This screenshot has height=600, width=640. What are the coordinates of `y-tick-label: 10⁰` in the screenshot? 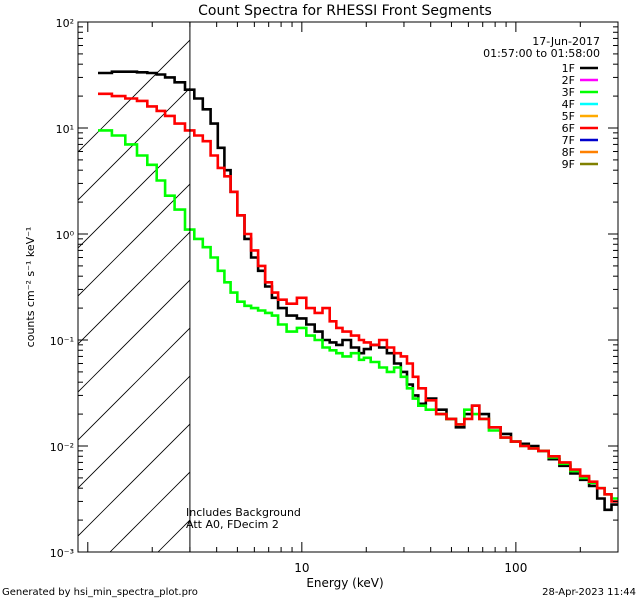 It's located at (65, 235).